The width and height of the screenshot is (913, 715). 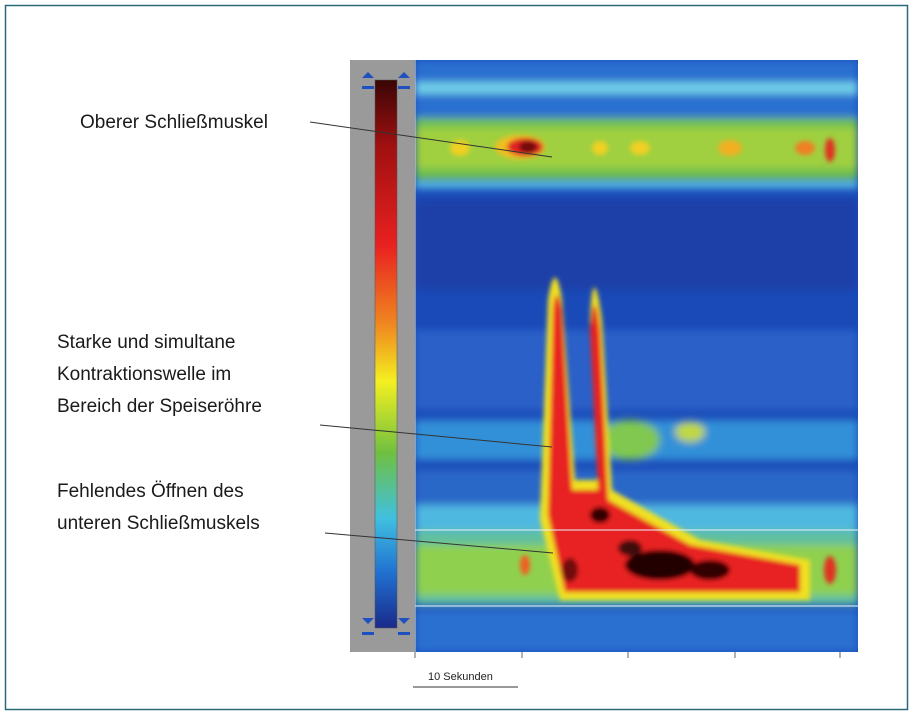 I want to click on annotation: Bereich der Speiseröhre, so click(x=159, y=406).